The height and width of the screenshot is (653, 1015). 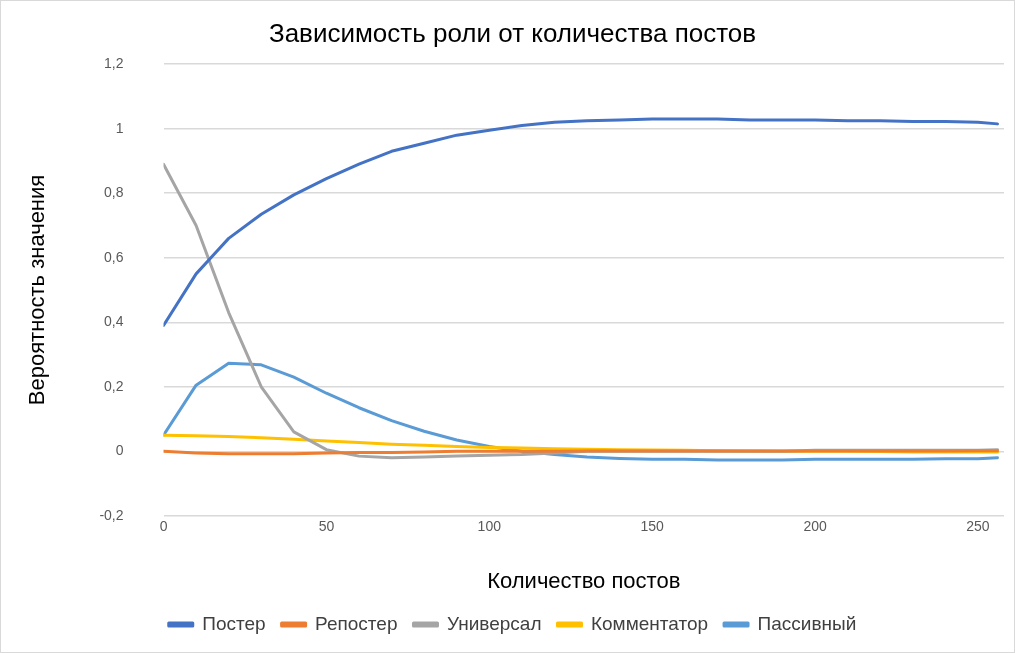 I want to click on legend-label: Репостер, so click(x=356, y=623).